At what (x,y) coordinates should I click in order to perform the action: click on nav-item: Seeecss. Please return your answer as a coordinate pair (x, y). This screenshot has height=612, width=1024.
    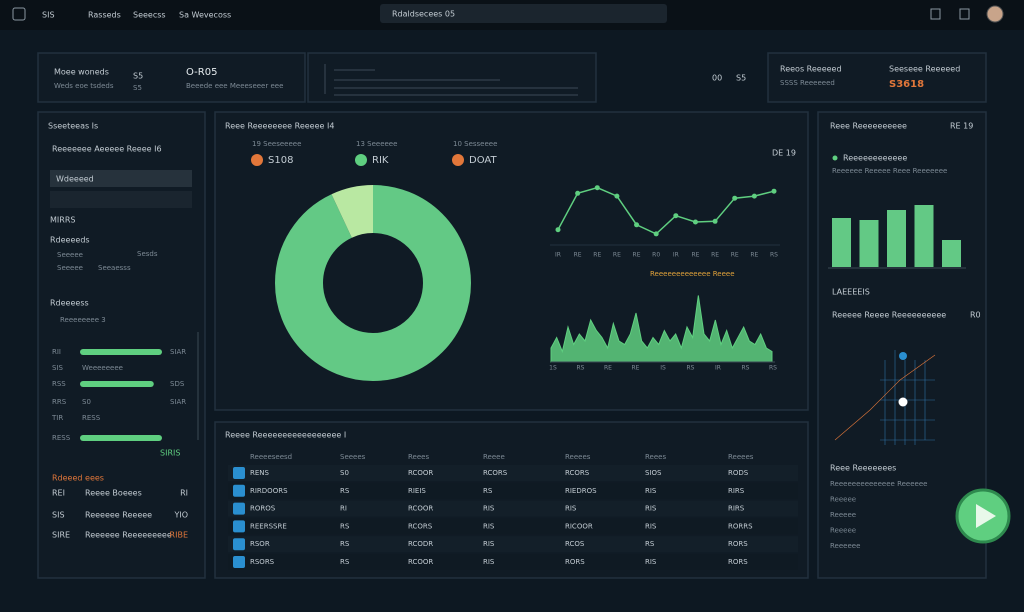
    Looking at the image, I should click on (149, 15).